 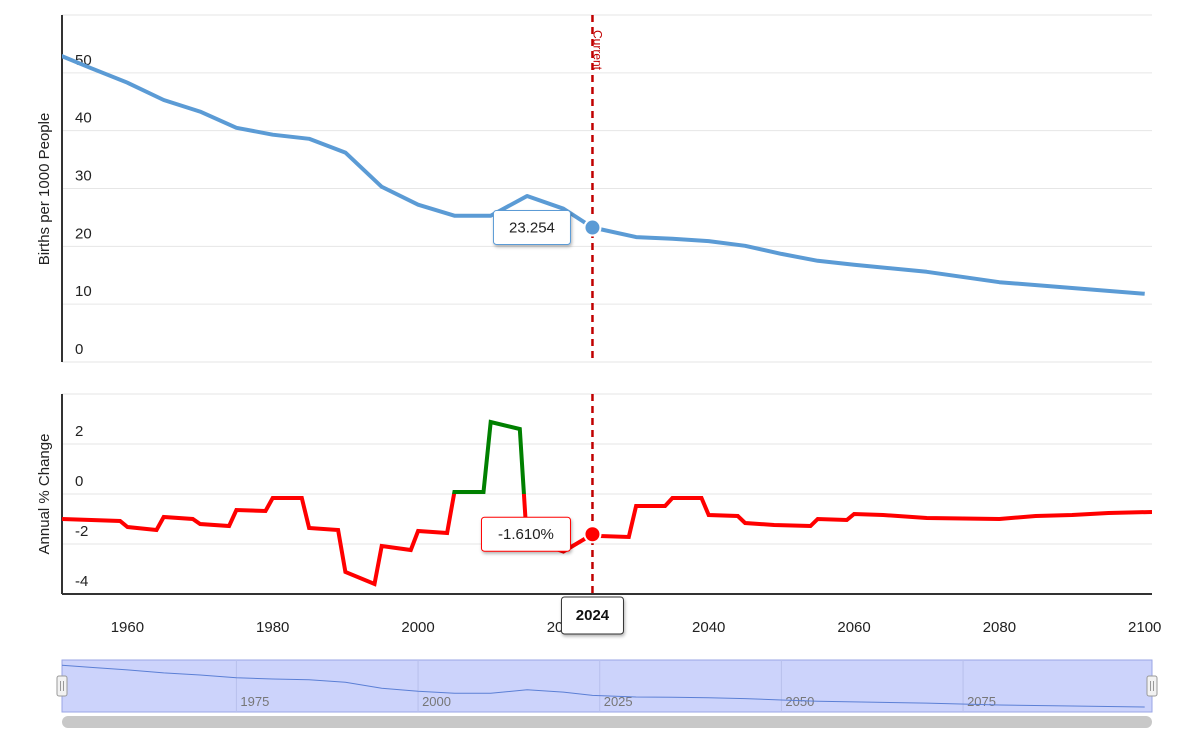 What do you see at coordinates (83, 118) in the screenshot?
I see `y-tick-label: 40` at bounding box center [83, 118].